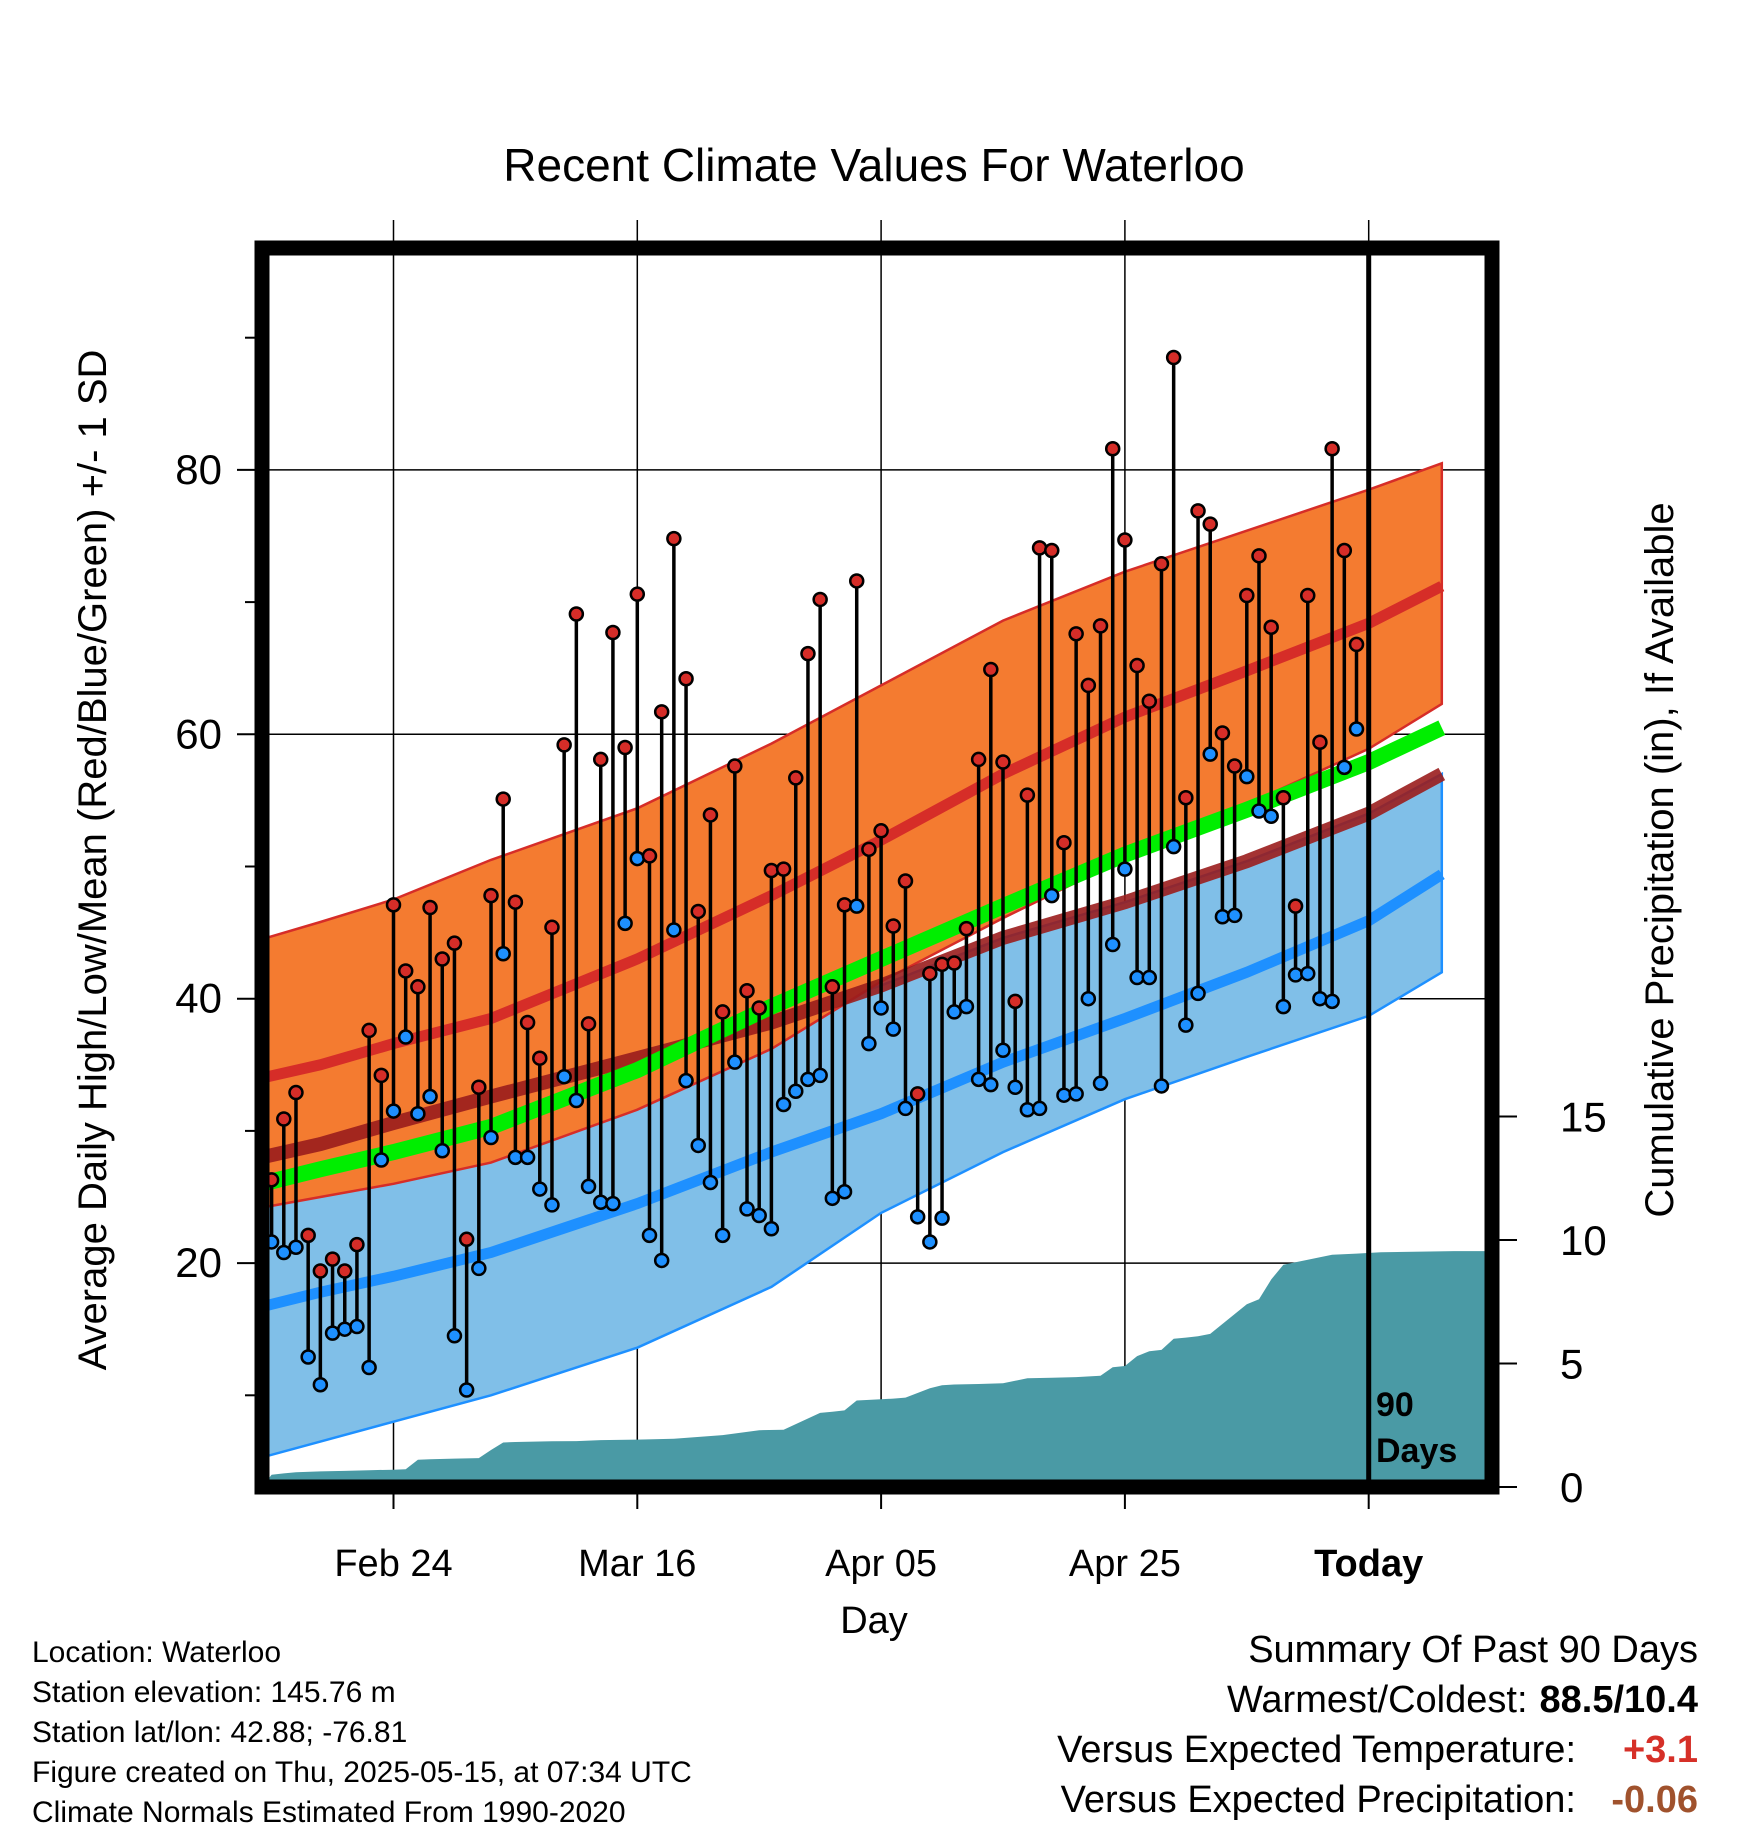 Image resolution: width=1748 pixels, height=1833 pixels. I want to click on precip-row: Versus Expected Precipitation: -0.06, so click(1377, 1800).